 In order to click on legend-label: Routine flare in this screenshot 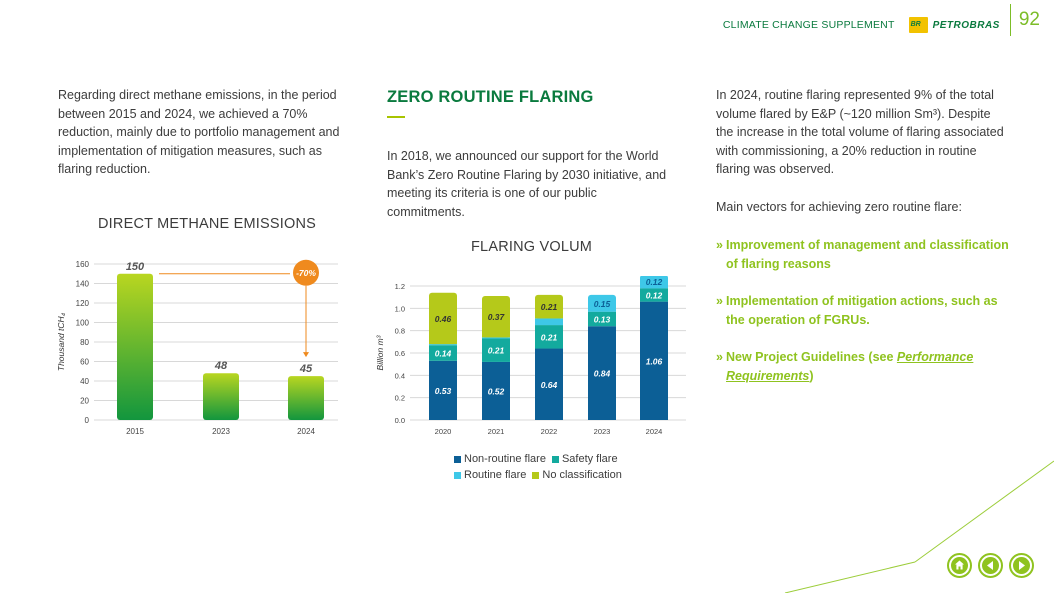, I will do `click(495, 475)`.